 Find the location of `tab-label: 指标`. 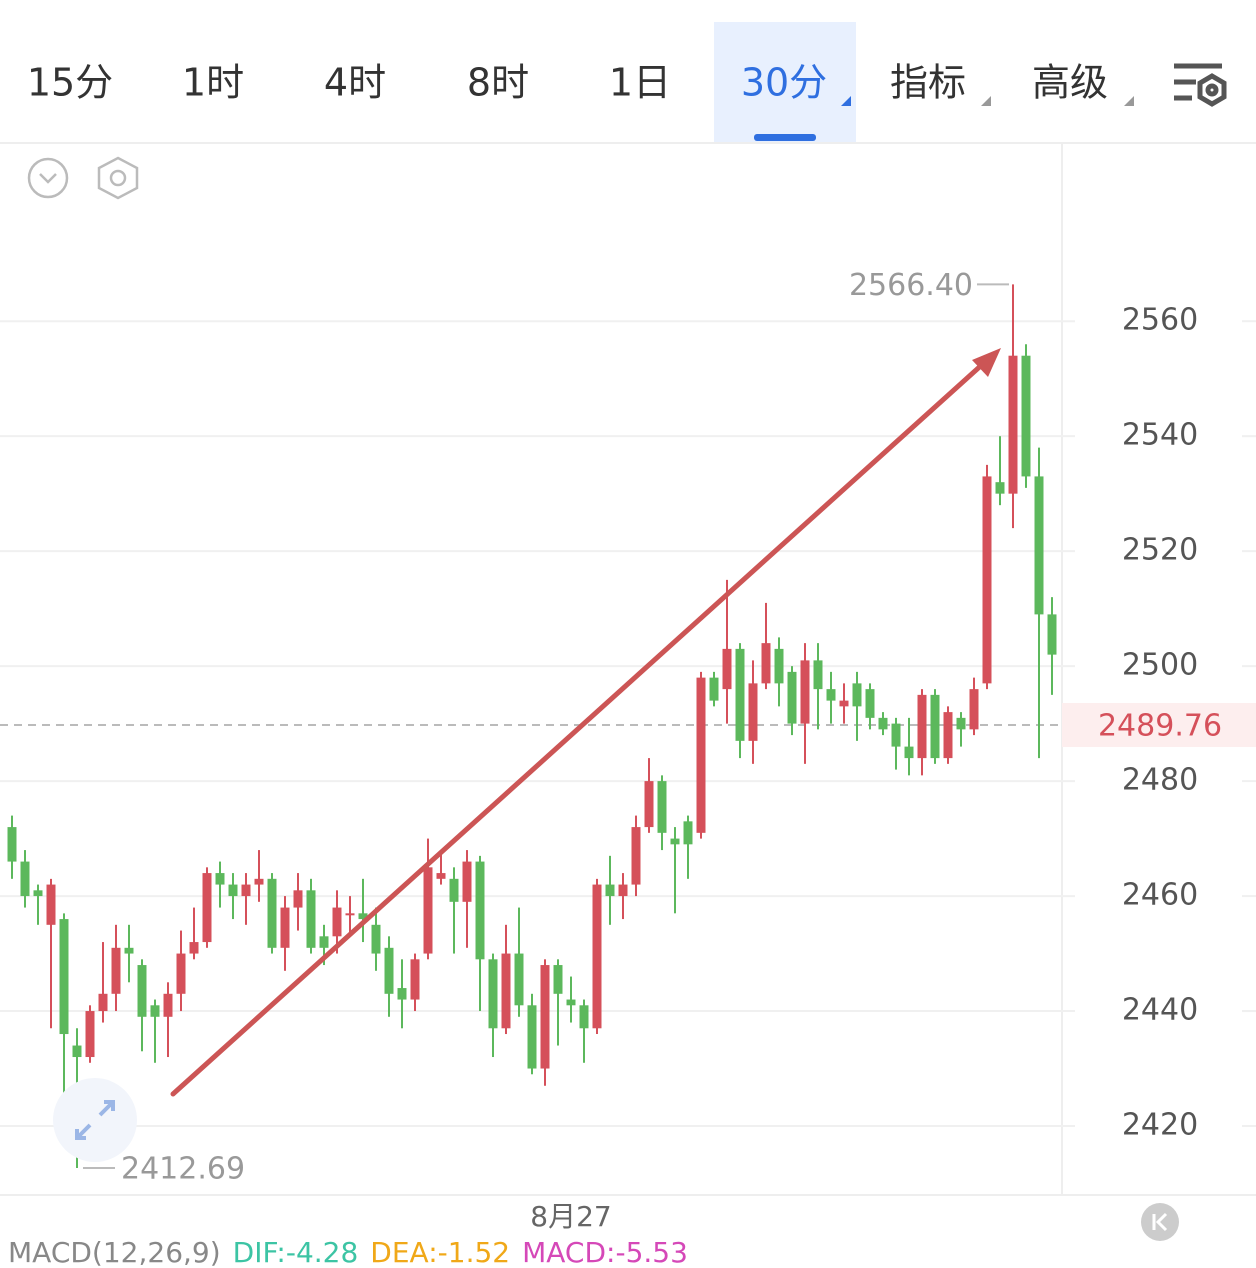

tab-label: 指标 is located at coordinates (928, 83).